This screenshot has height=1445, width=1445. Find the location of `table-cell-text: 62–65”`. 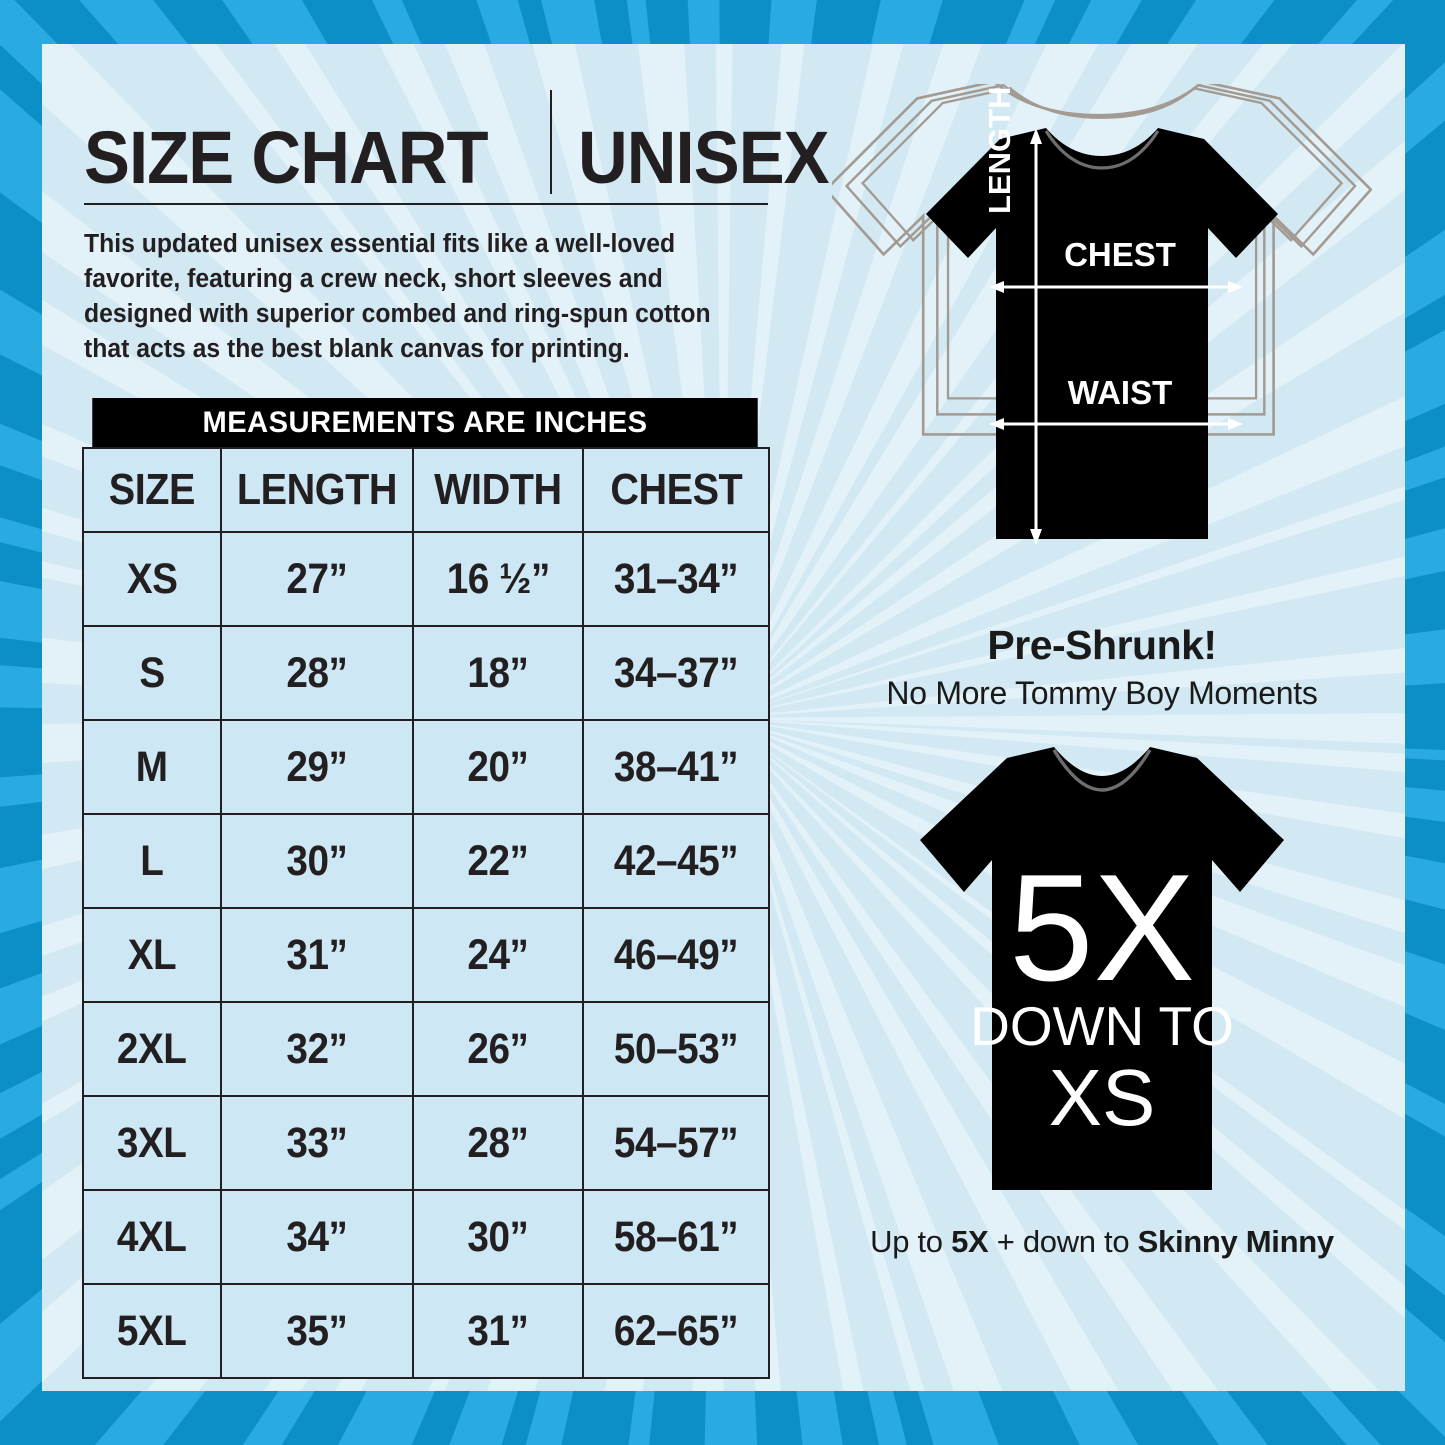

table-cell-text: 62–65” is located at coordinates (676, 1330).